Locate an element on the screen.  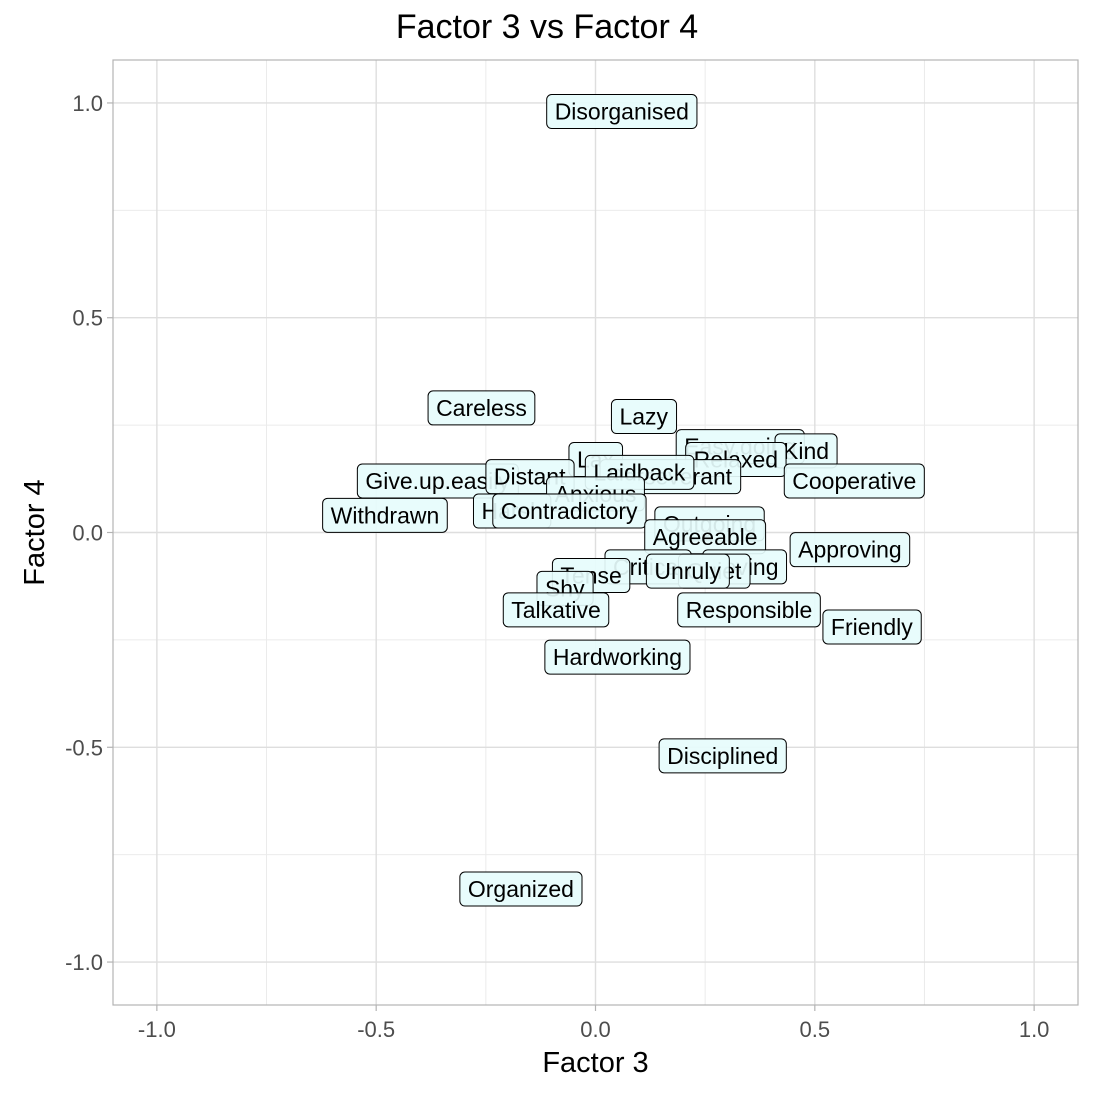
chart-title: Factor 3 vs Factor 4 is located at coordinates (547, 27).